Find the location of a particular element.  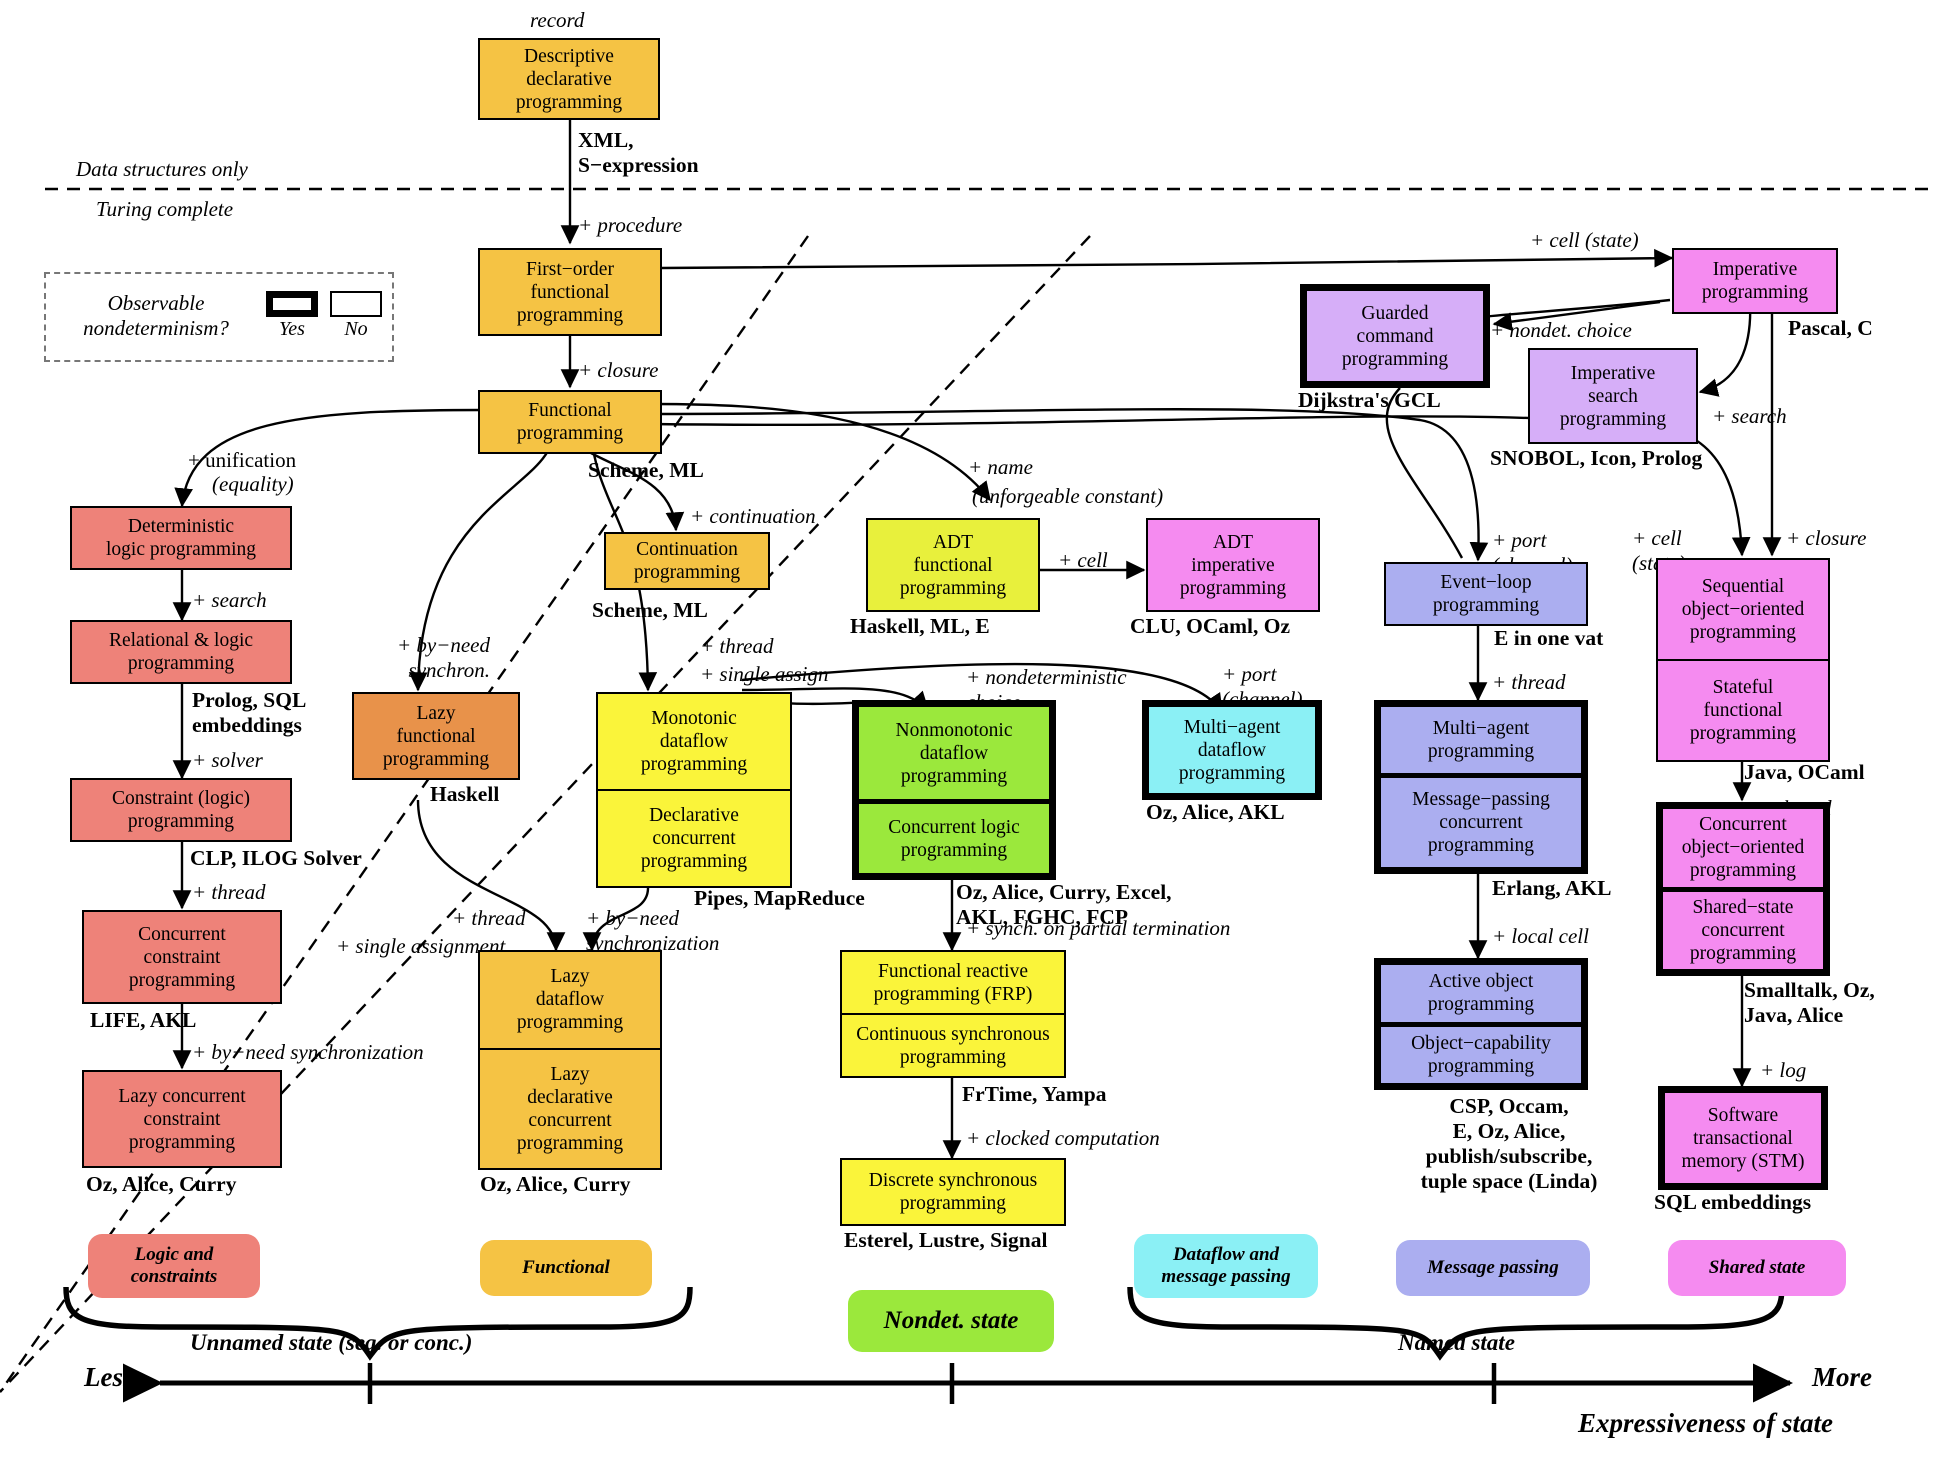

node-label: Constraint (logic) programming is located at coordinates (181, 810).